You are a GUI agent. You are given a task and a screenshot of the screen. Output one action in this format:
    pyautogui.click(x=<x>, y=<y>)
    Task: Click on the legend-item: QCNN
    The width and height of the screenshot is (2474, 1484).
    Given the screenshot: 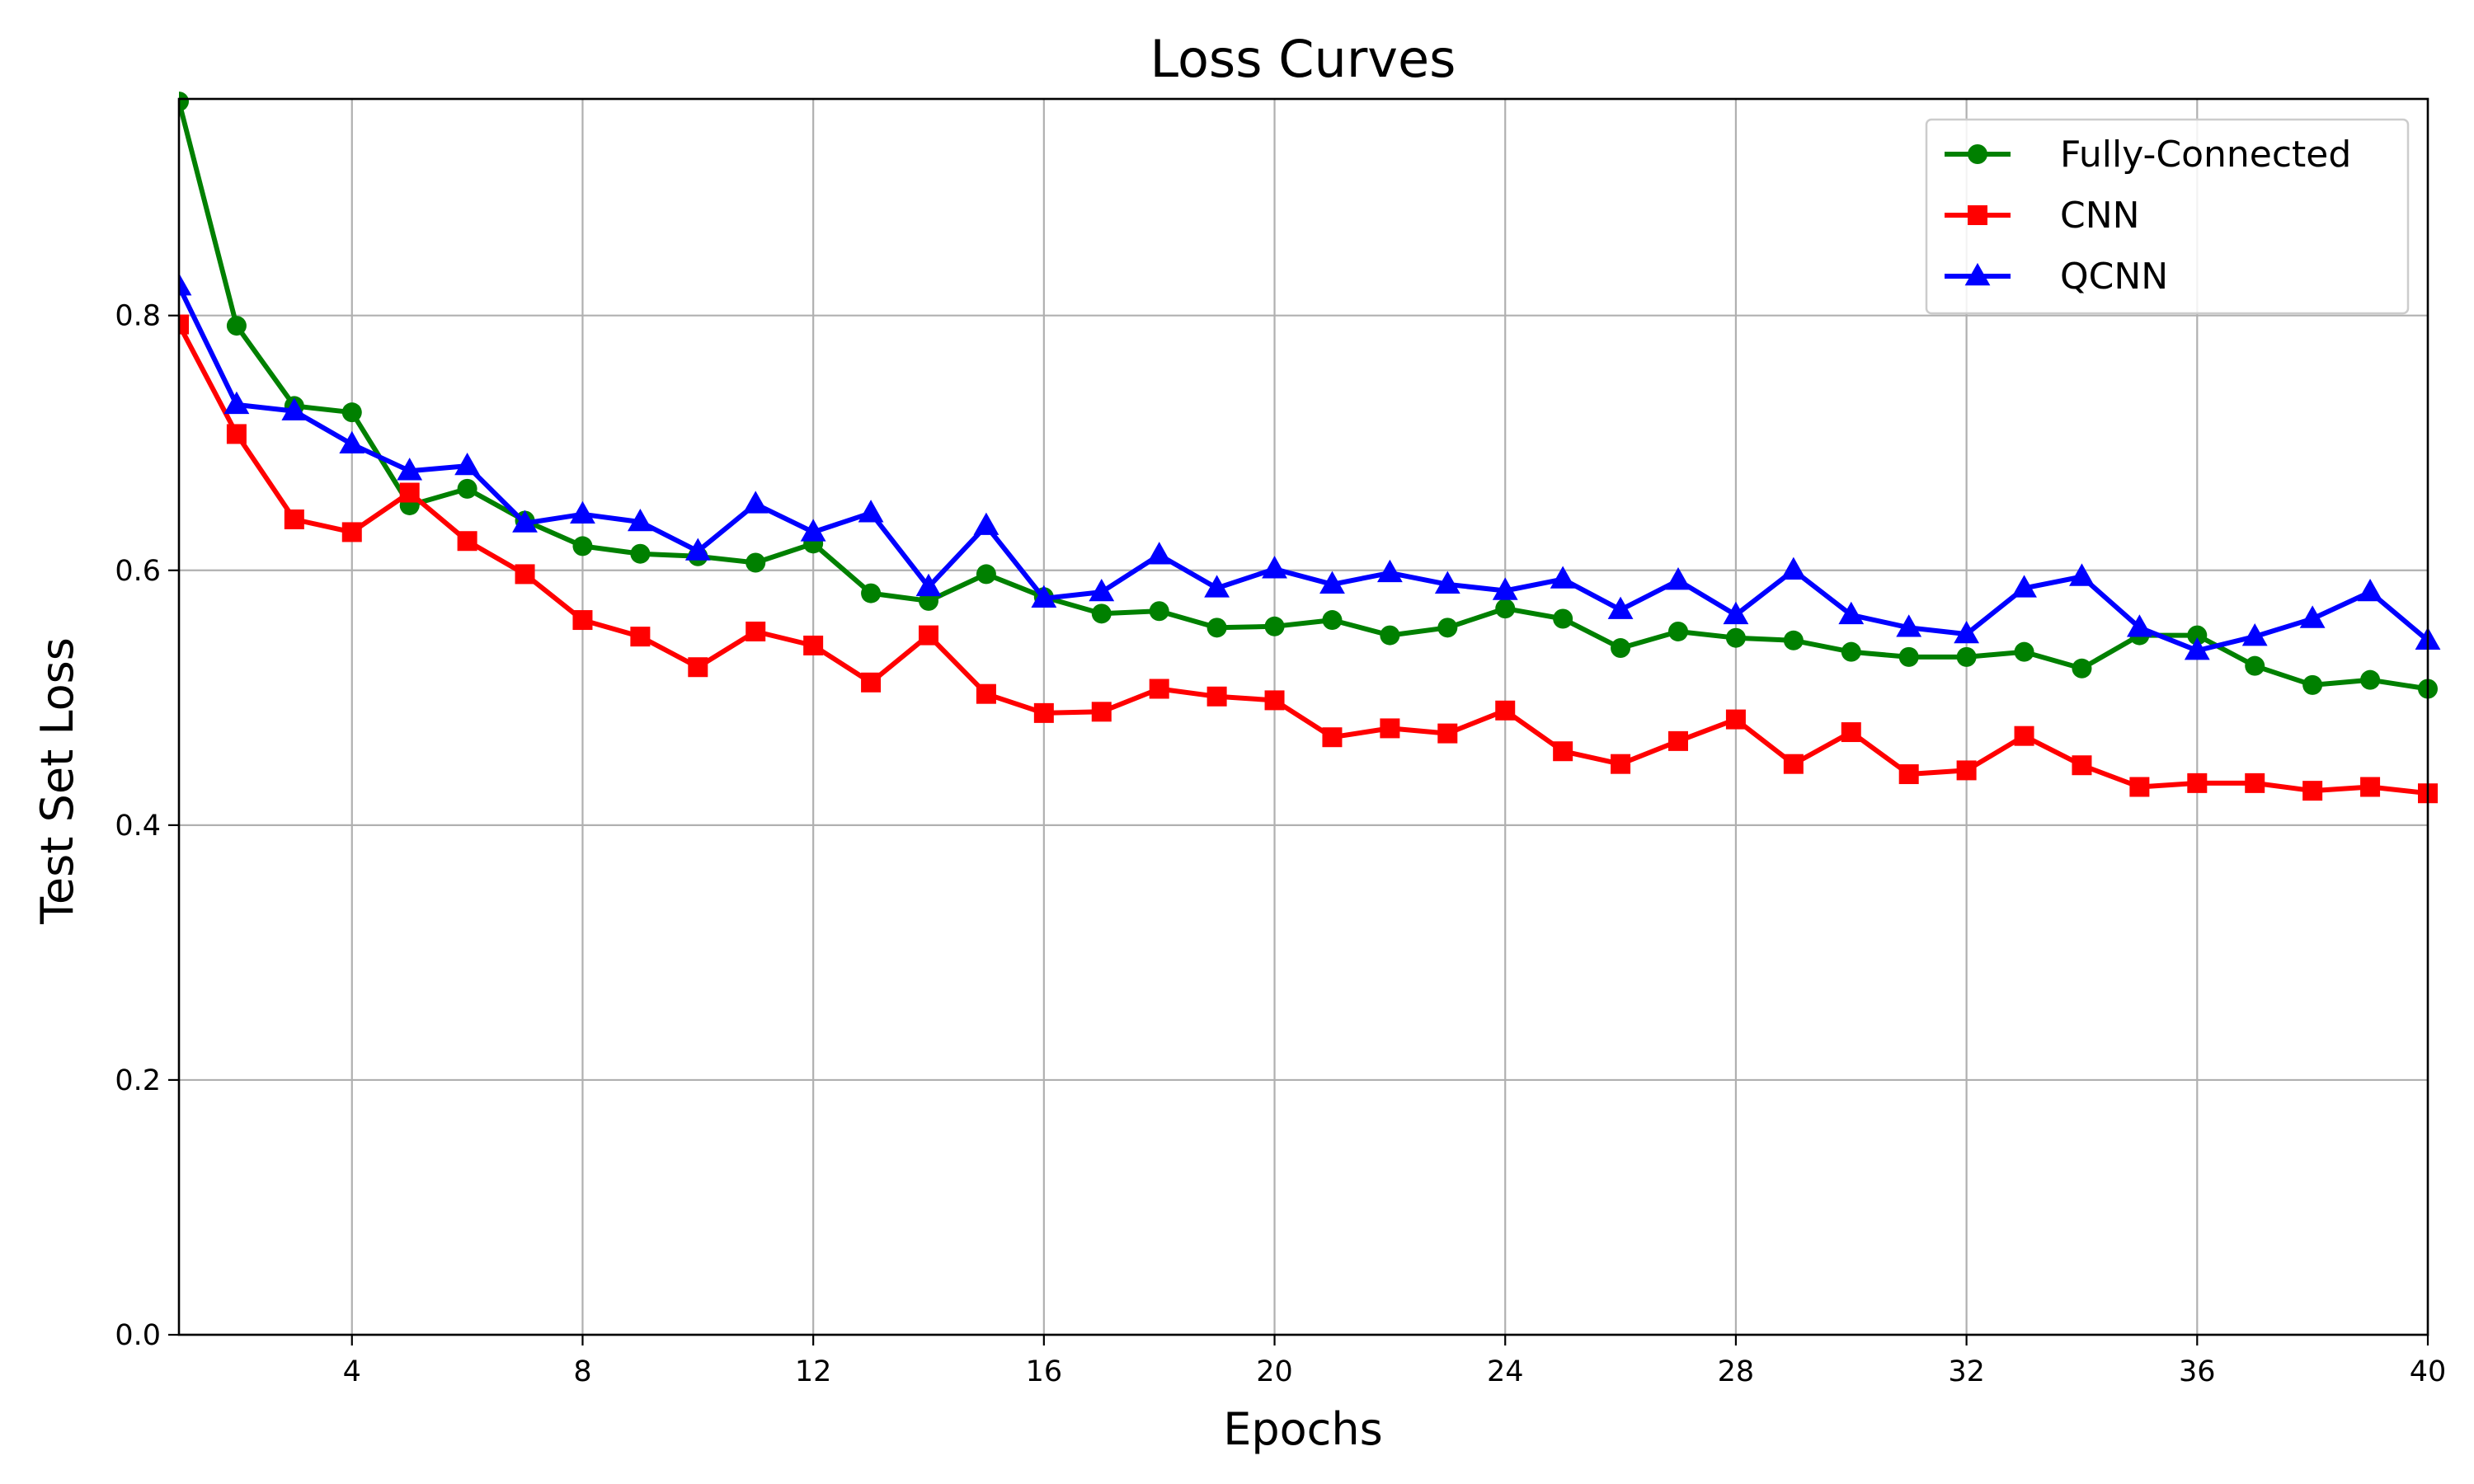 What is the action you would take?
    pyautogui.click(x=2056, y=277)
    